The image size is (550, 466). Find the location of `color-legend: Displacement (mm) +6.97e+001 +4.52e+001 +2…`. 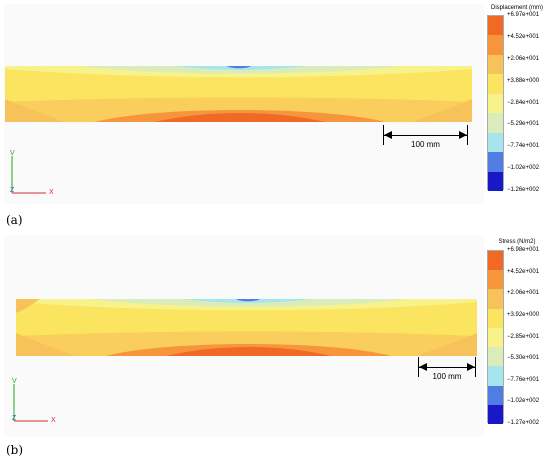

color-legend: Displacement (mm) +6.97e+001 +4.52e+001 +2… is located at coordinates (517, 97).